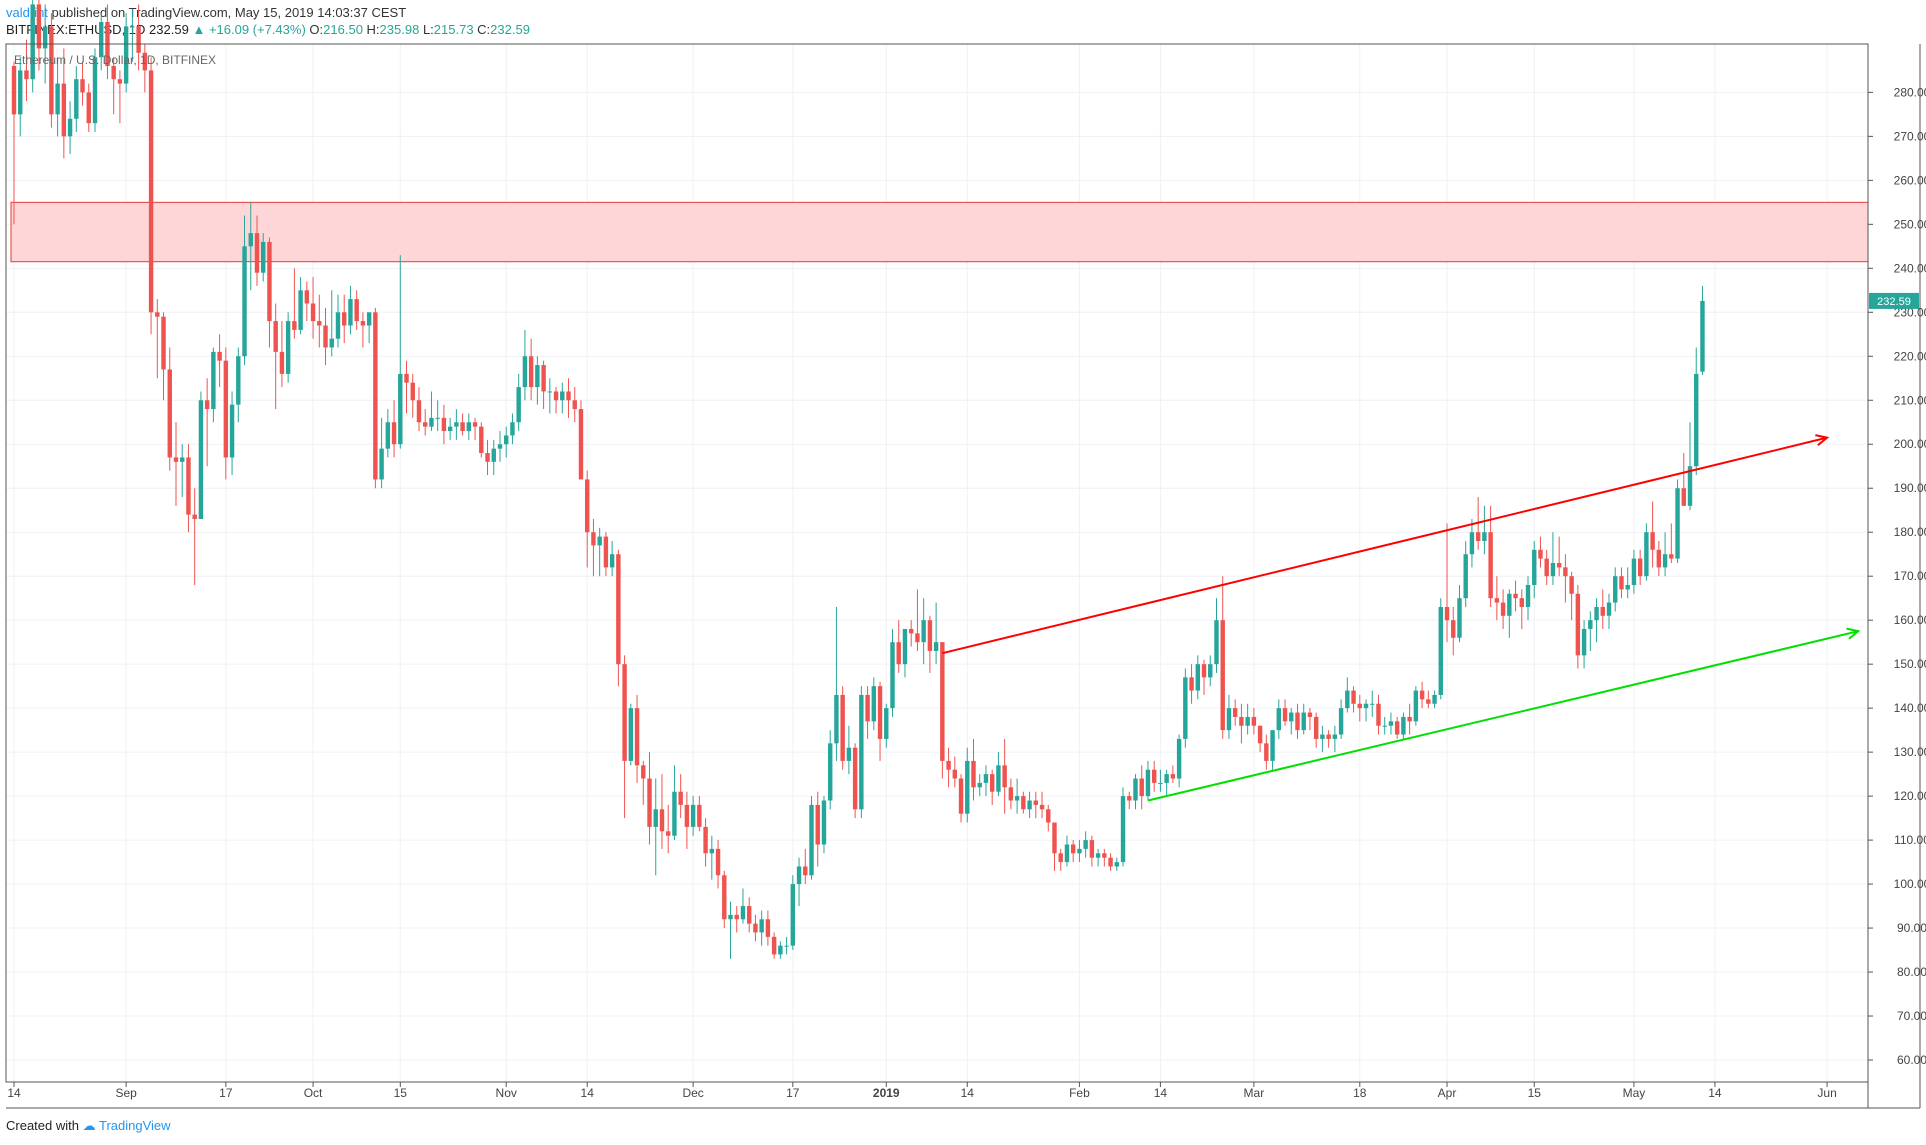  Describe the element at coordinates (510, 29) in the screenshot. I see `close-value: 232.59` at that location.